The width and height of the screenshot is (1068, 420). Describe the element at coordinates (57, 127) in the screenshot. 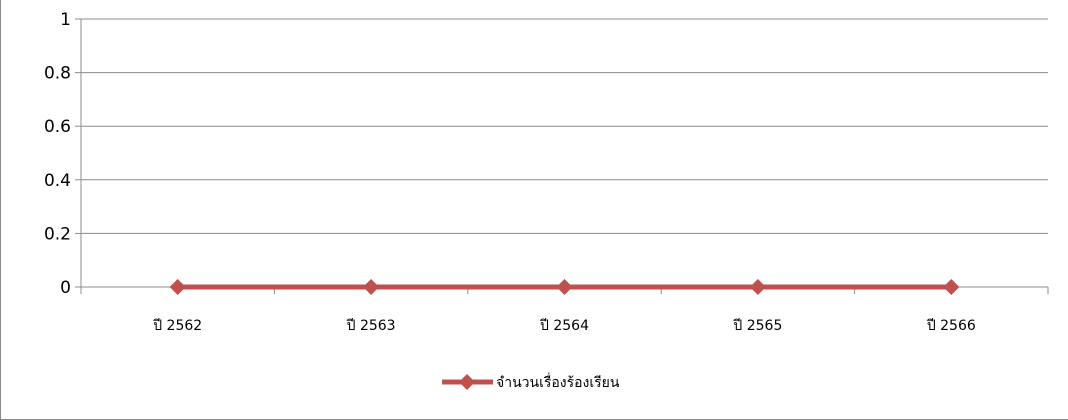

I see `y-tick-label: 0.6` at that location.